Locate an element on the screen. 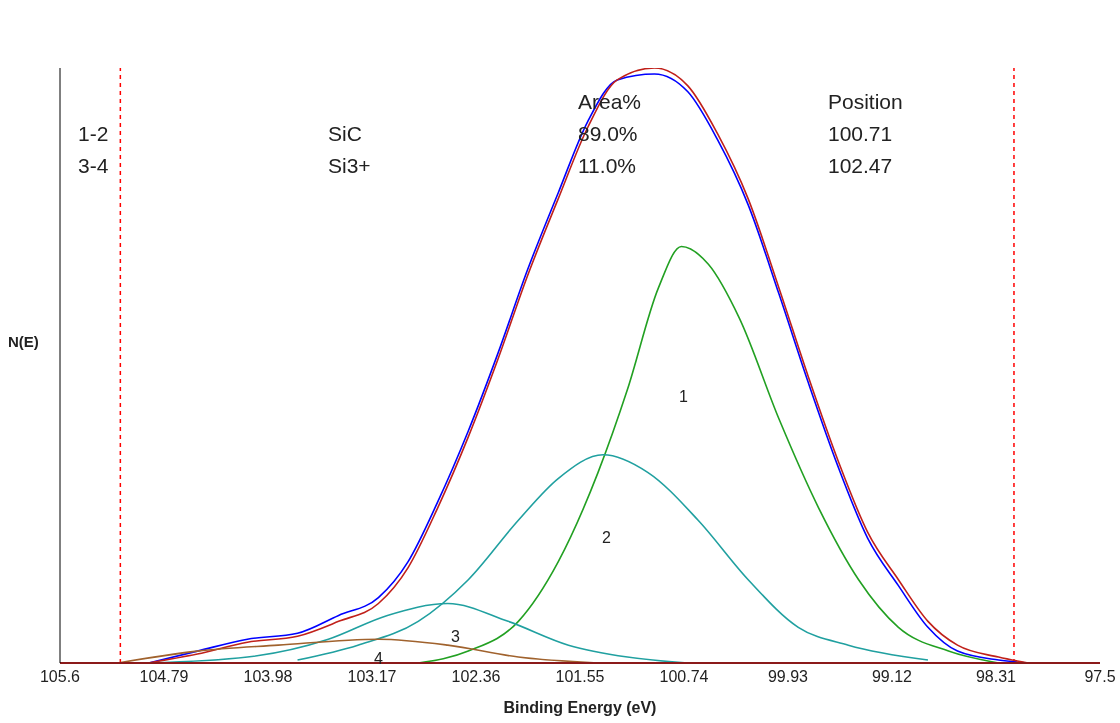  x-tick-label: 102.36 is located at coordinates (476, 677).